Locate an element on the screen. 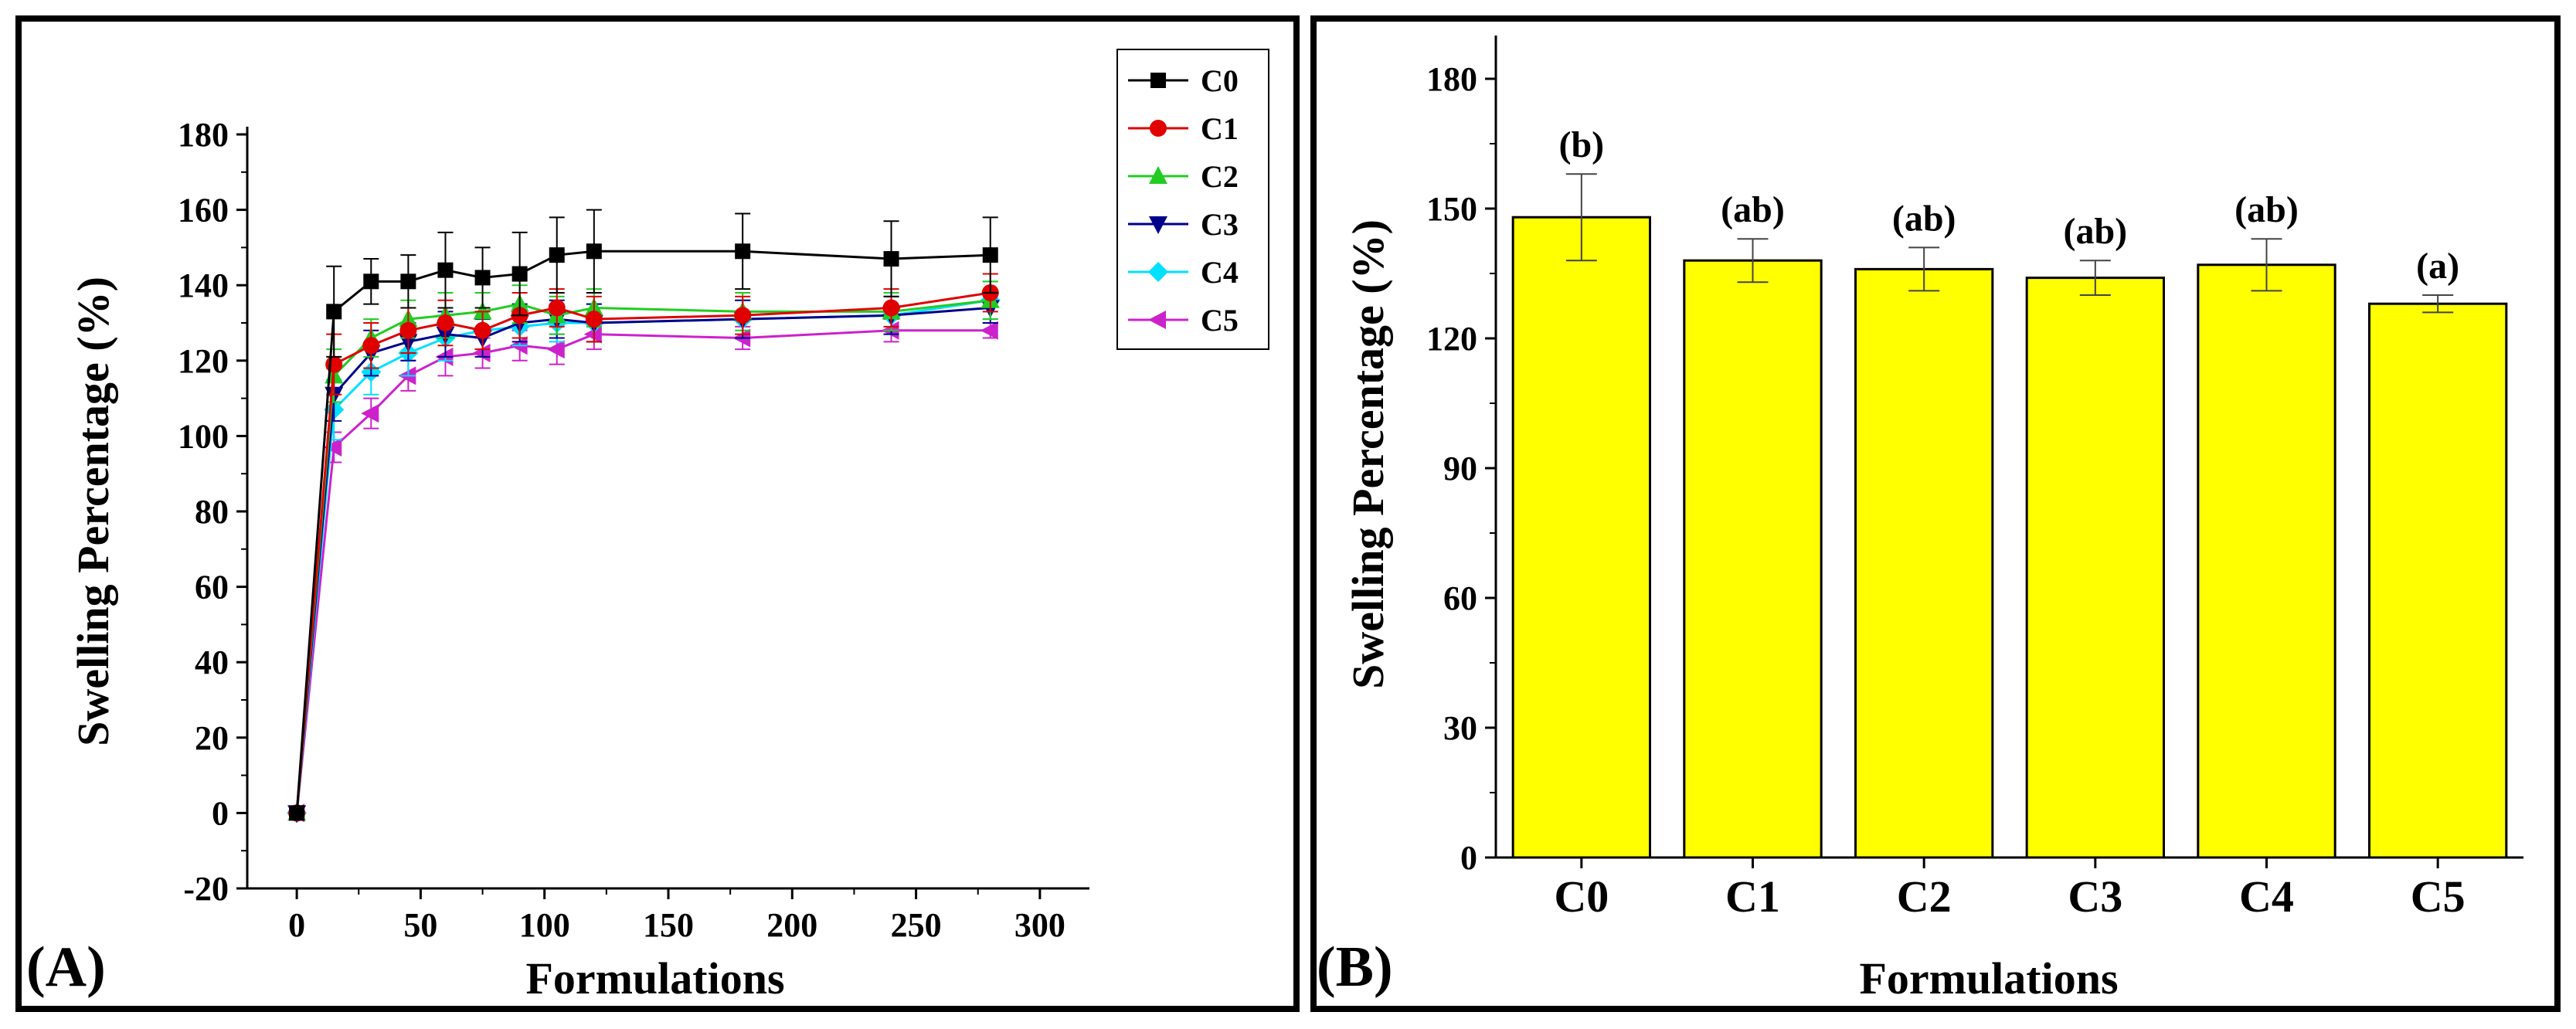 This screenshot has width=2576, height=1029. series-C5 is located at coordinates (642, 570).